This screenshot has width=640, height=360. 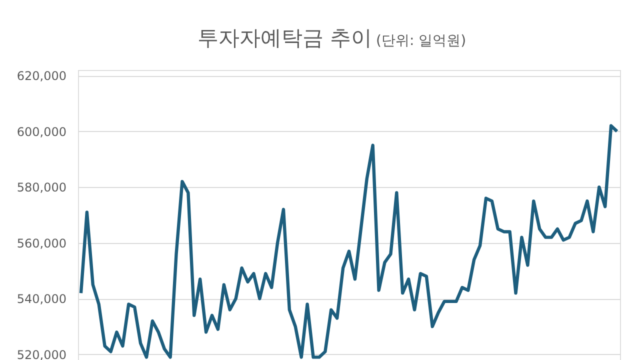 What do you see at coordinates (41, 299) in the screenshot?
I see `y-tick-label: 540,000` at bounding box center [41, 299].